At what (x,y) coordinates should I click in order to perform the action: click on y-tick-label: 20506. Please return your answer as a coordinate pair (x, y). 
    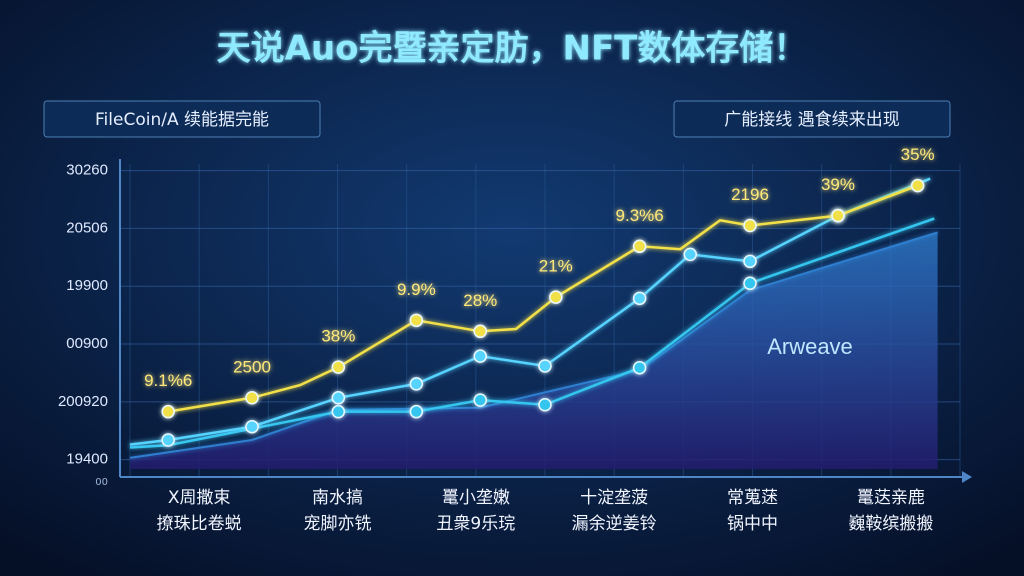
    Looking at the image, I should click on (87, 227).